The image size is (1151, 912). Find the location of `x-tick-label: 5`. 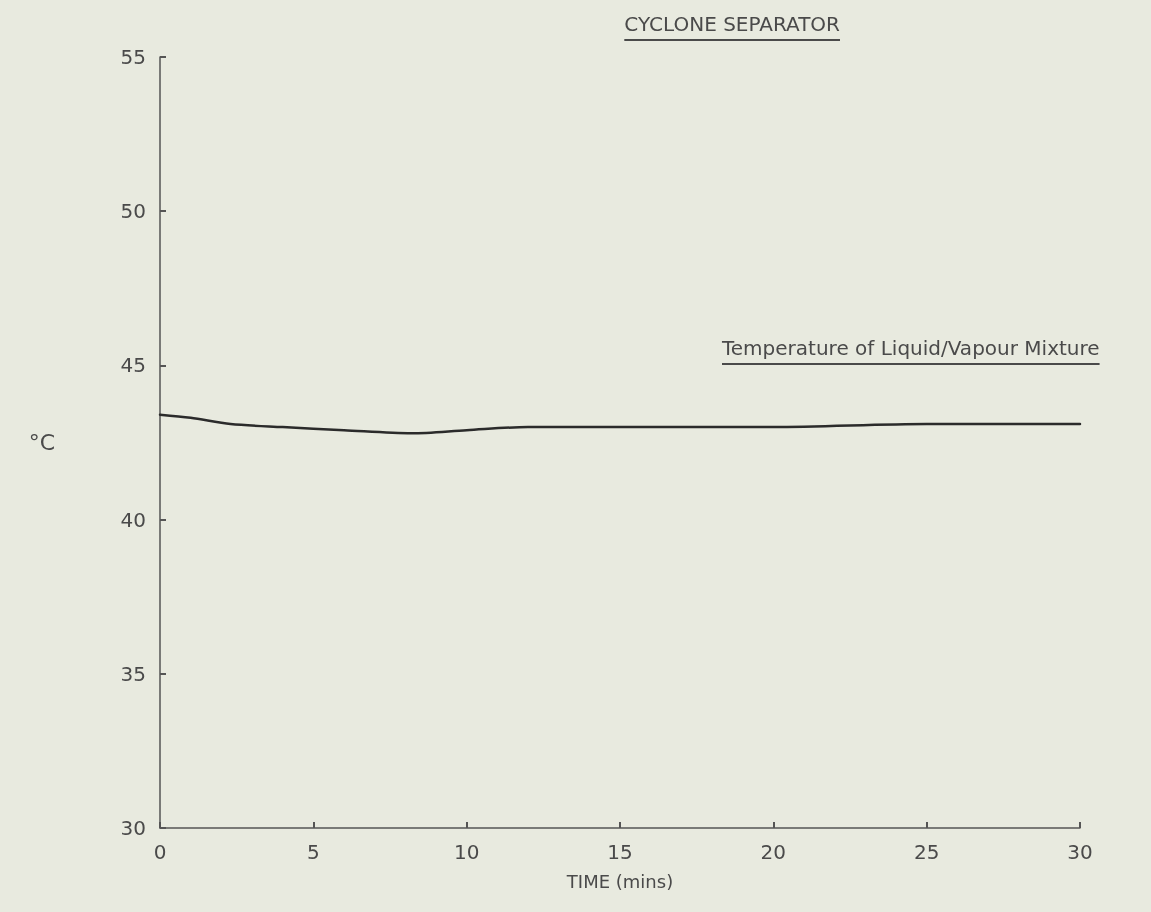

x-tick-label: 5 is located at coordinates (313, 852).